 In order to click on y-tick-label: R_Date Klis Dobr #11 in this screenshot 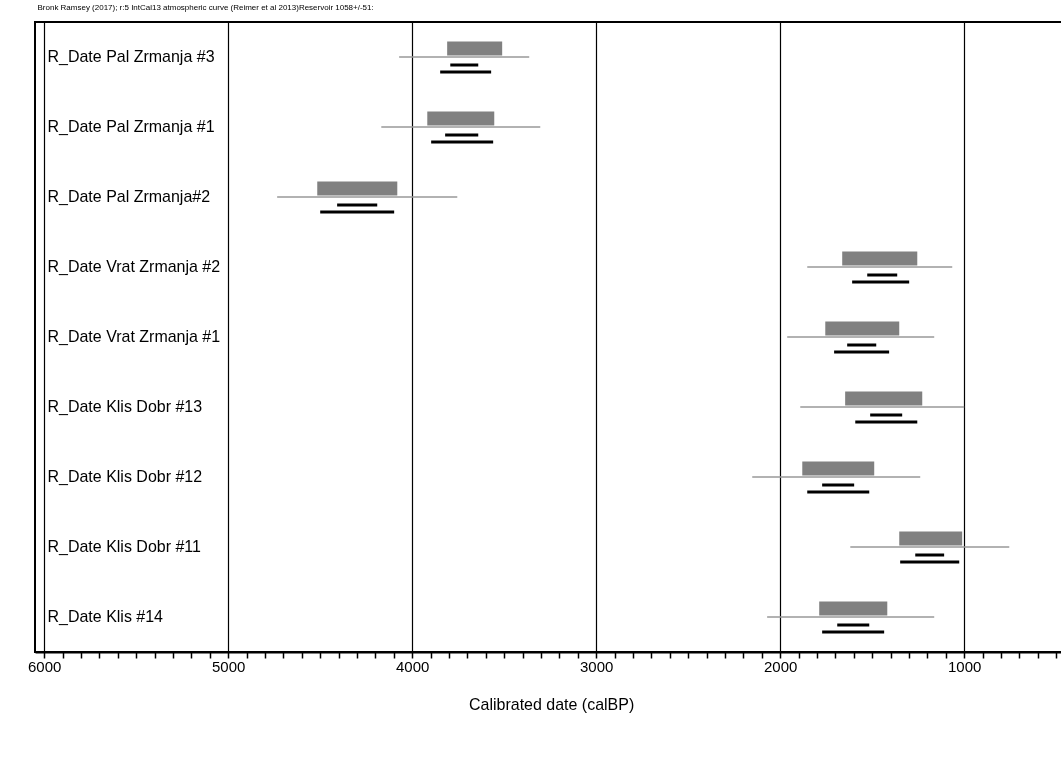, I will do `click(124, 547)`.